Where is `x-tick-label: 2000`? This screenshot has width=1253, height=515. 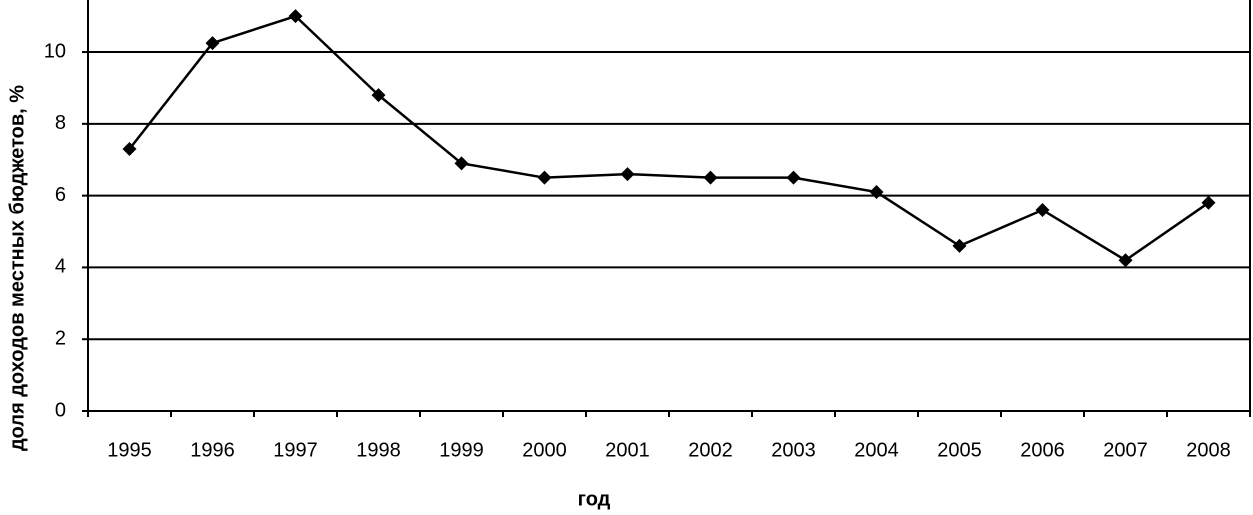 x-tick-label: 2000 is located at coordinates (544, 450).